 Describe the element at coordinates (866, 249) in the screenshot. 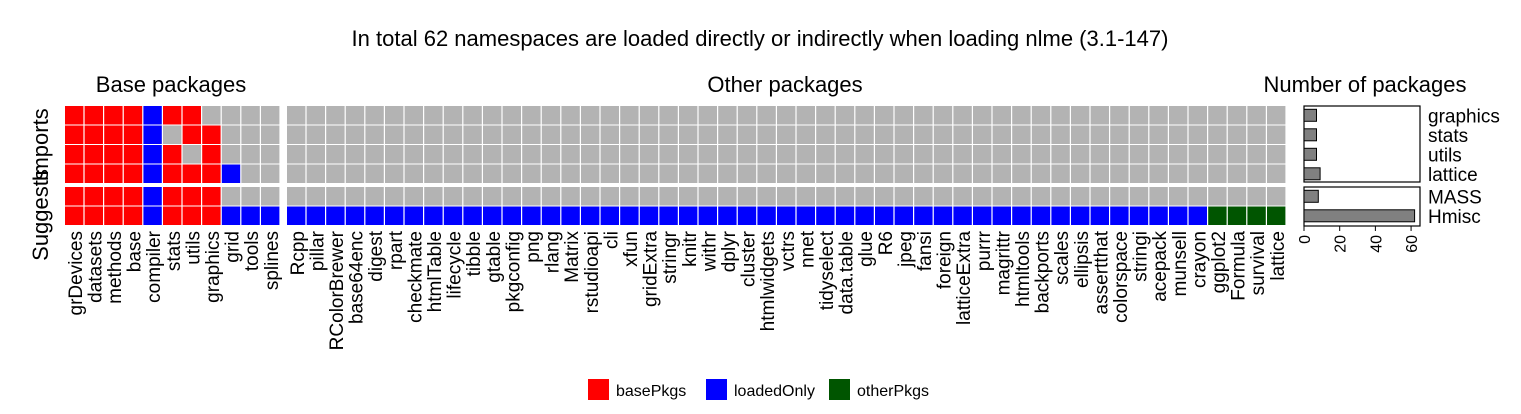

I see `column-tick-label: glue` at that location.